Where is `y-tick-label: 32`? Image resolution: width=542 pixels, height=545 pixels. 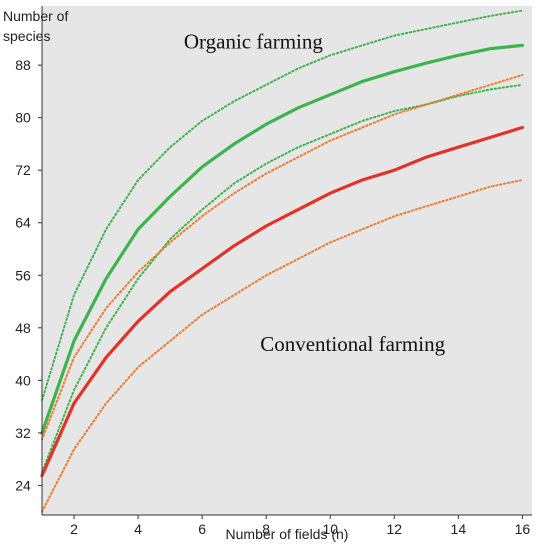 y-tick-label: 32 is located at coordinates (23, 433).